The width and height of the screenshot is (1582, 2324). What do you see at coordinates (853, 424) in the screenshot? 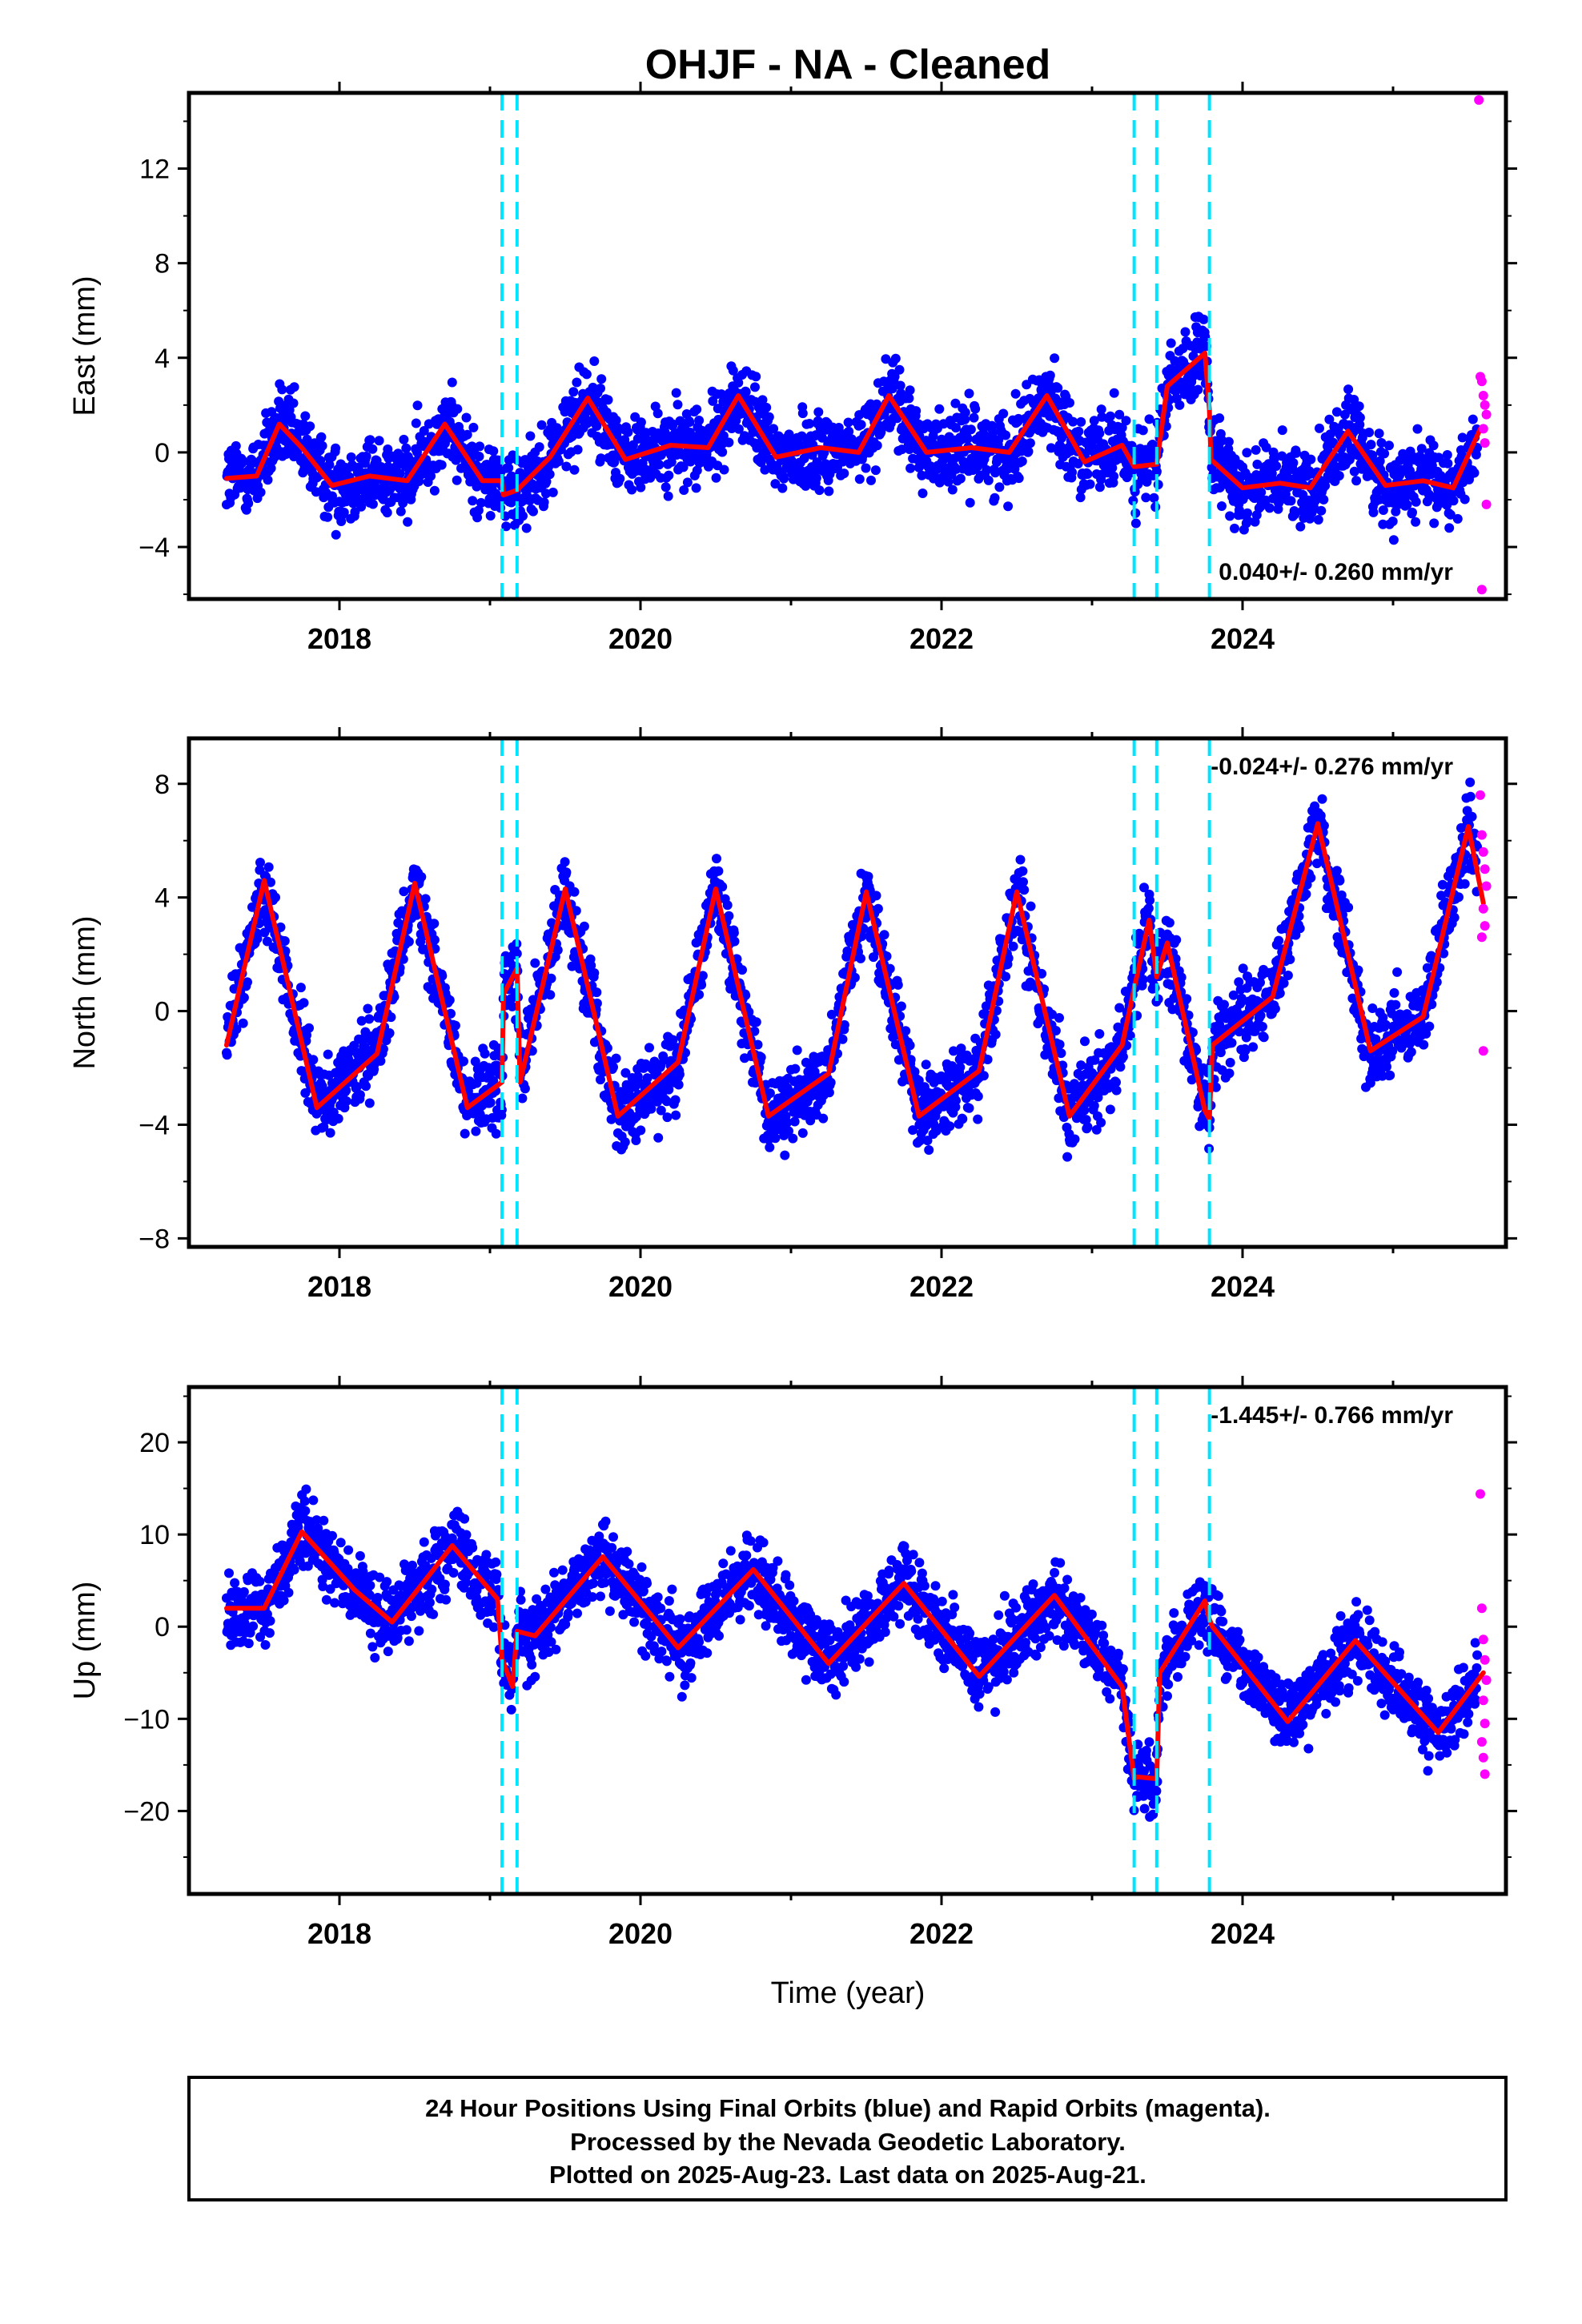
I see `model-fit-line` at bounding box center [853, 424].